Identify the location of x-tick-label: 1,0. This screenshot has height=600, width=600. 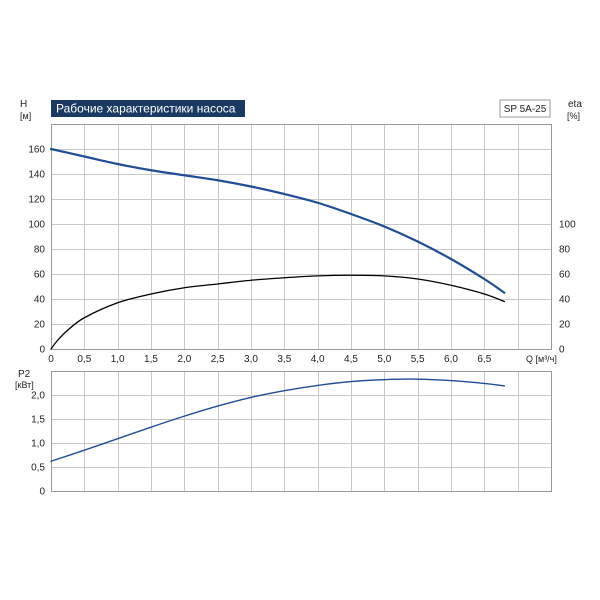
(118, 359).